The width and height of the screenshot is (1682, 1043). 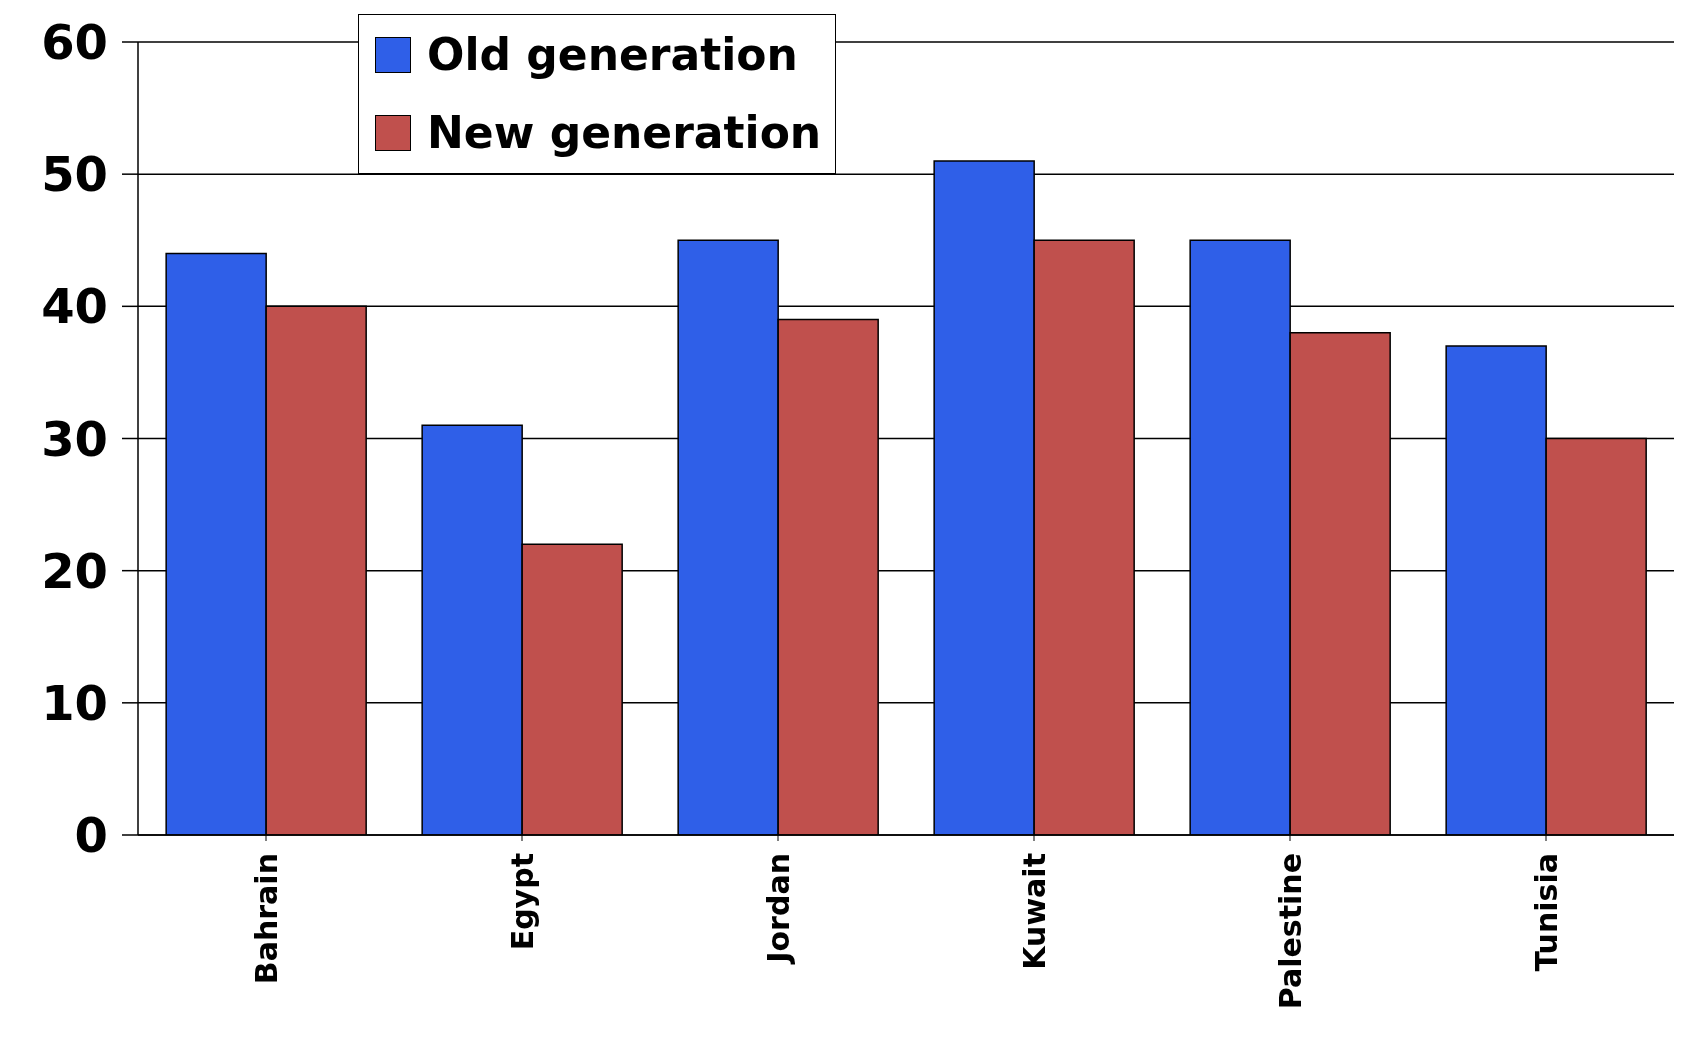 What do you see at coordinates (74, 42) in the screenshot?
I see `y-tick-label: 60` at bounding box center [74, 42].